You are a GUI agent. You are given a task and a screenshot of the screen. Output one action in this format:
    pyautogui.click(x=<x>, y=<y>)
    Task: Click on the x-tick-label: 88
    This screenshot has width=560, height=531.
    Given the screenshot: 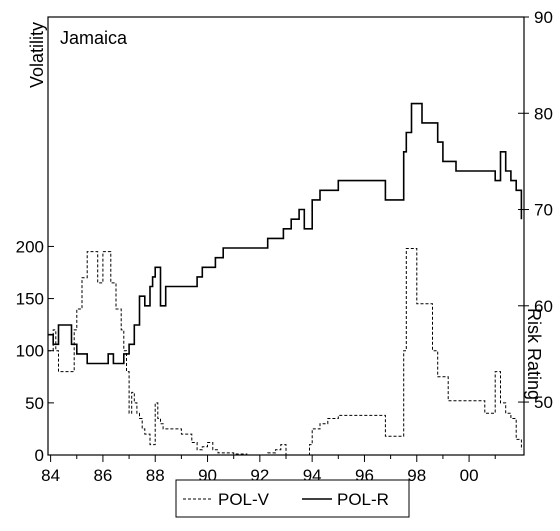 What is the action you would take?
    pyautogui.click(x=155, y=475)
    